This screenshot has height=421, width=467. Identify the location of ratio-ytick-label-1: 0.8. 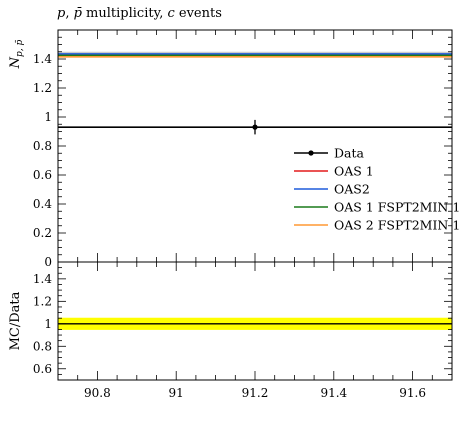
(42, 346).